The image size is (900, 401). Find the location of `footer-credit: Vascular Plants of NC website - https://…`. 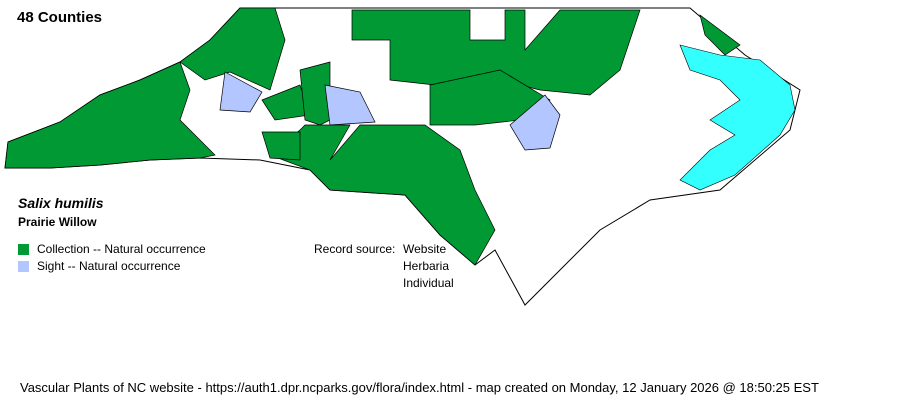

footer-credit: Vascular Plants of NC website - https://… is located at coordinates (419, 387).